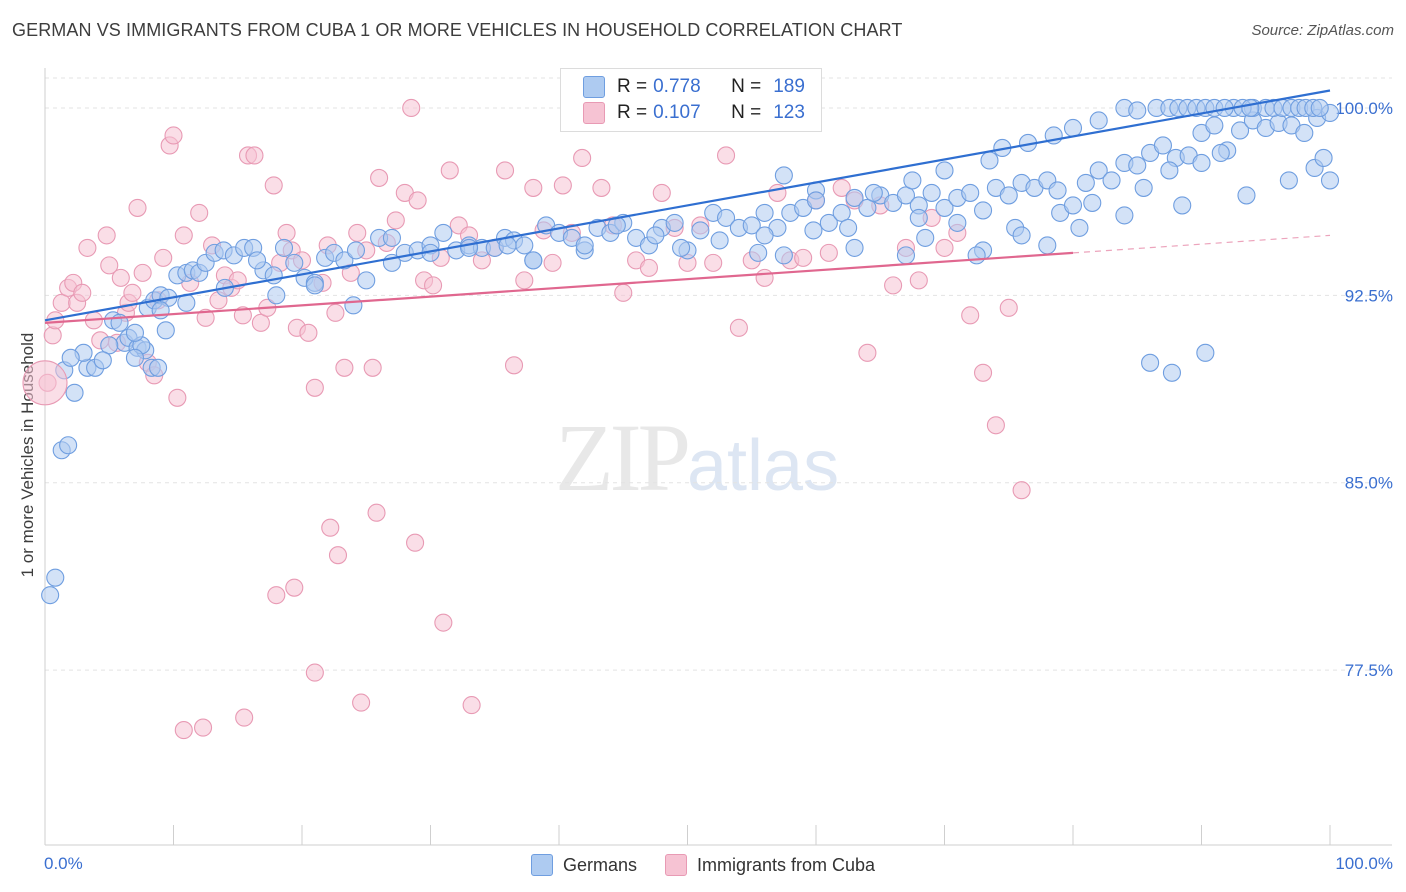  Describe the element at coordinates (1369, 295) in the screenshot. I see `y-tick-label: 92.5%` at that location.